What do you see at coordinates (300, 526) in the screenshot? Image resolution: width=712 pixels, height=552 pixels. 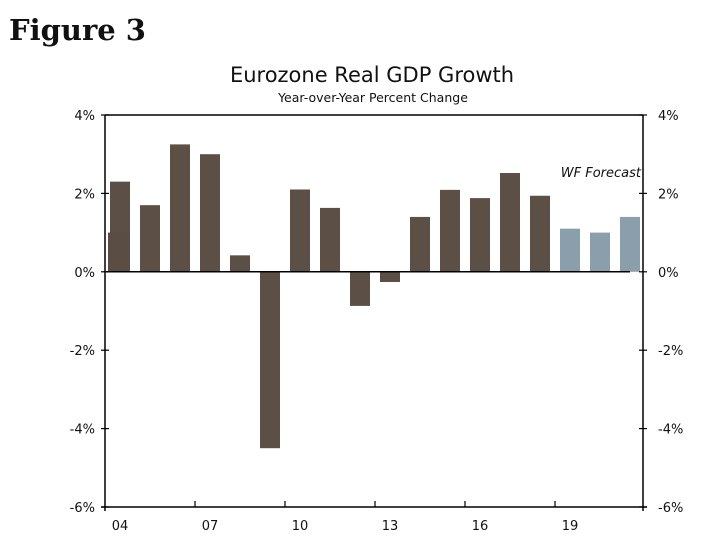 I see `x-tick-label: 10` at bounding box center [300, 526].